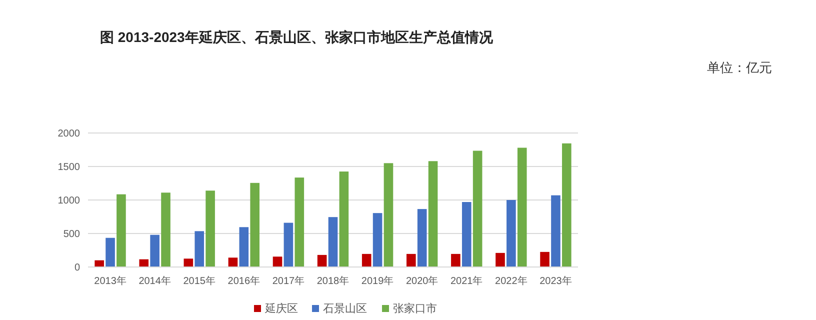  I want to click on x-tick-label: 2014年, so click(154, 281).